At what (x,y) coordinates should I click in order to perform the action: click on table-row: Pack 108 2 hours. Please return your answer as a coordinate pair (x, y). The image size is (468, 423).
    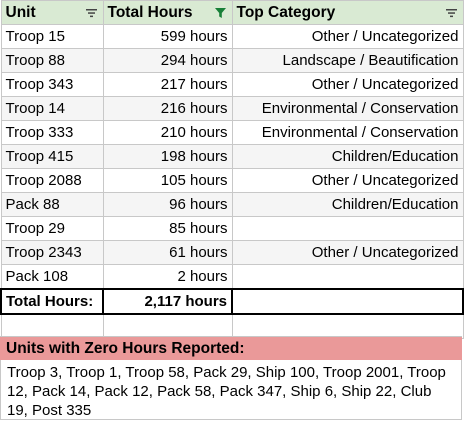
    Looking at the image, I should click on (232, 277).